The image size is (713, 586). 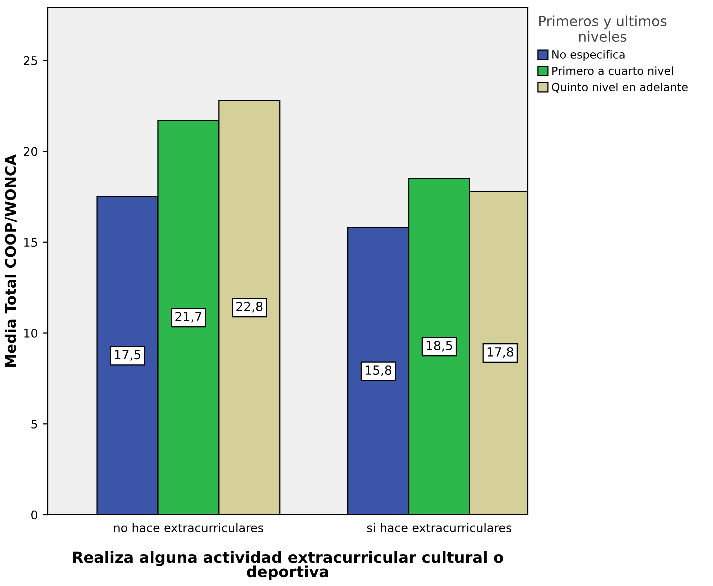 I want to click on data-label: 21,7, so click(x=189, y=317).